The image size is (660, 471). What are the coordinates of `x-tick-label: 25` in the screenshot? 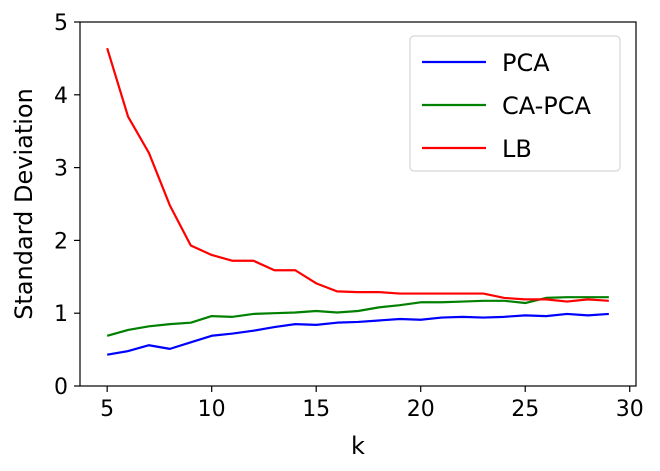 It's located at (525, 409).